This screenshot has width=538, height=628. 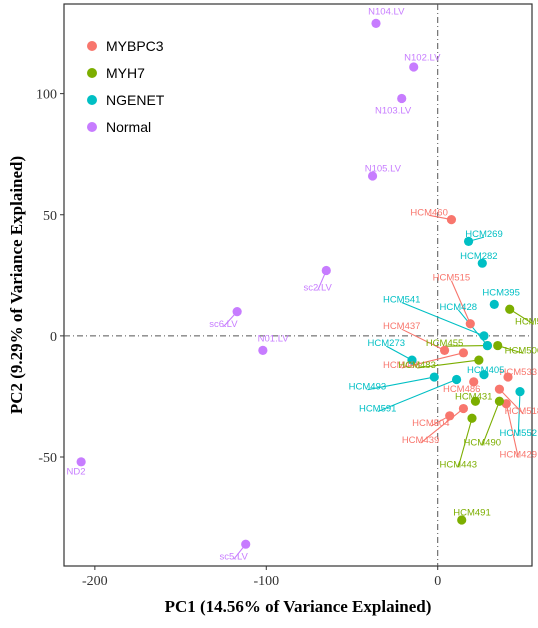 What do you see at coordinates (386, 11) in the screenshot?
I see `point-label: N104.LV` at bounding box center [386, 11].